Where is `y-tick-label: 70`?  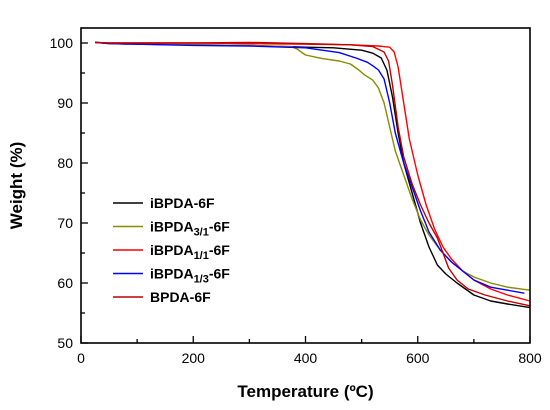 y-tick-label: 70 is located at coordinates (65, 223).